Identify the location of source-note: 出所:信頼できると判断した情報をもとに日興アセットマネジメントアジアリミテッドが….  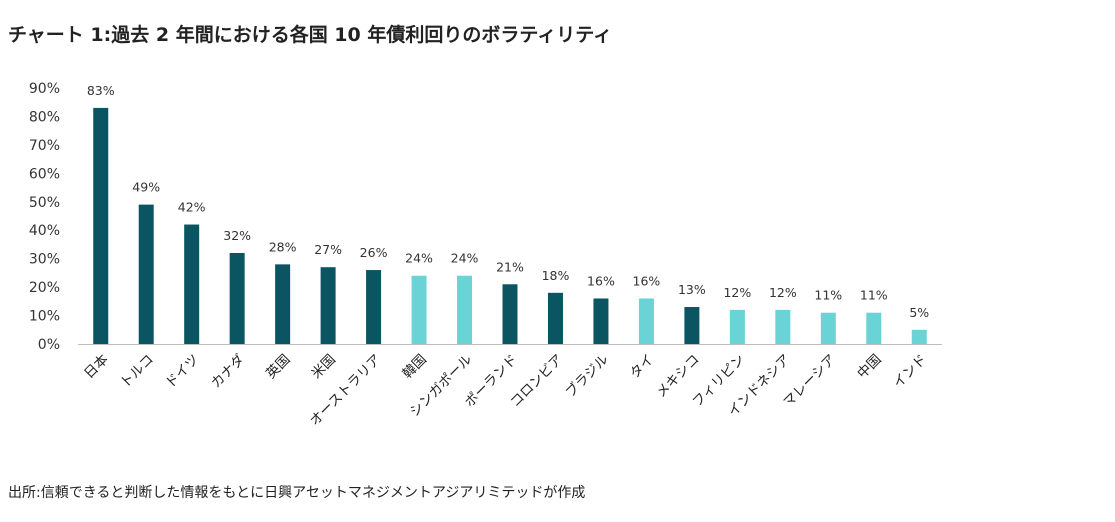
(297, 493).